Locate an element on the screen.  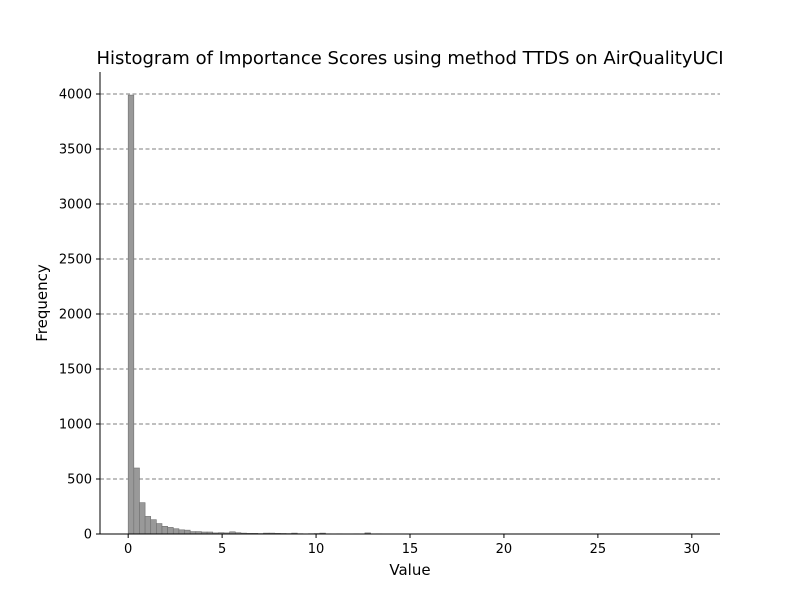
x-tick-label: 15 is located at coordinates (410, 549).